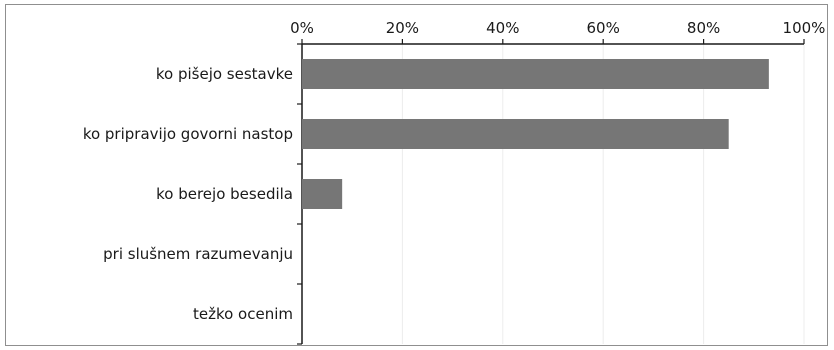 Image resolution: width=834 pixels, height=350 pixels. What do you see at coordinates (302, 28) in the screenshot?
I see `x-tick-label: 0%` at bounding box center [302, 28].